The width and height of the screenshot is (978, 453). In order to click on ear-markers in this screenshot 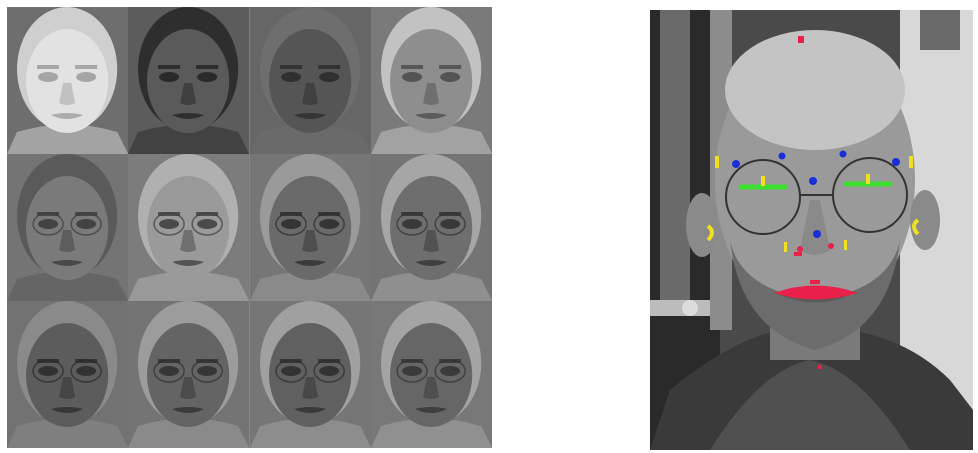, I will do `click(813, 230)`.